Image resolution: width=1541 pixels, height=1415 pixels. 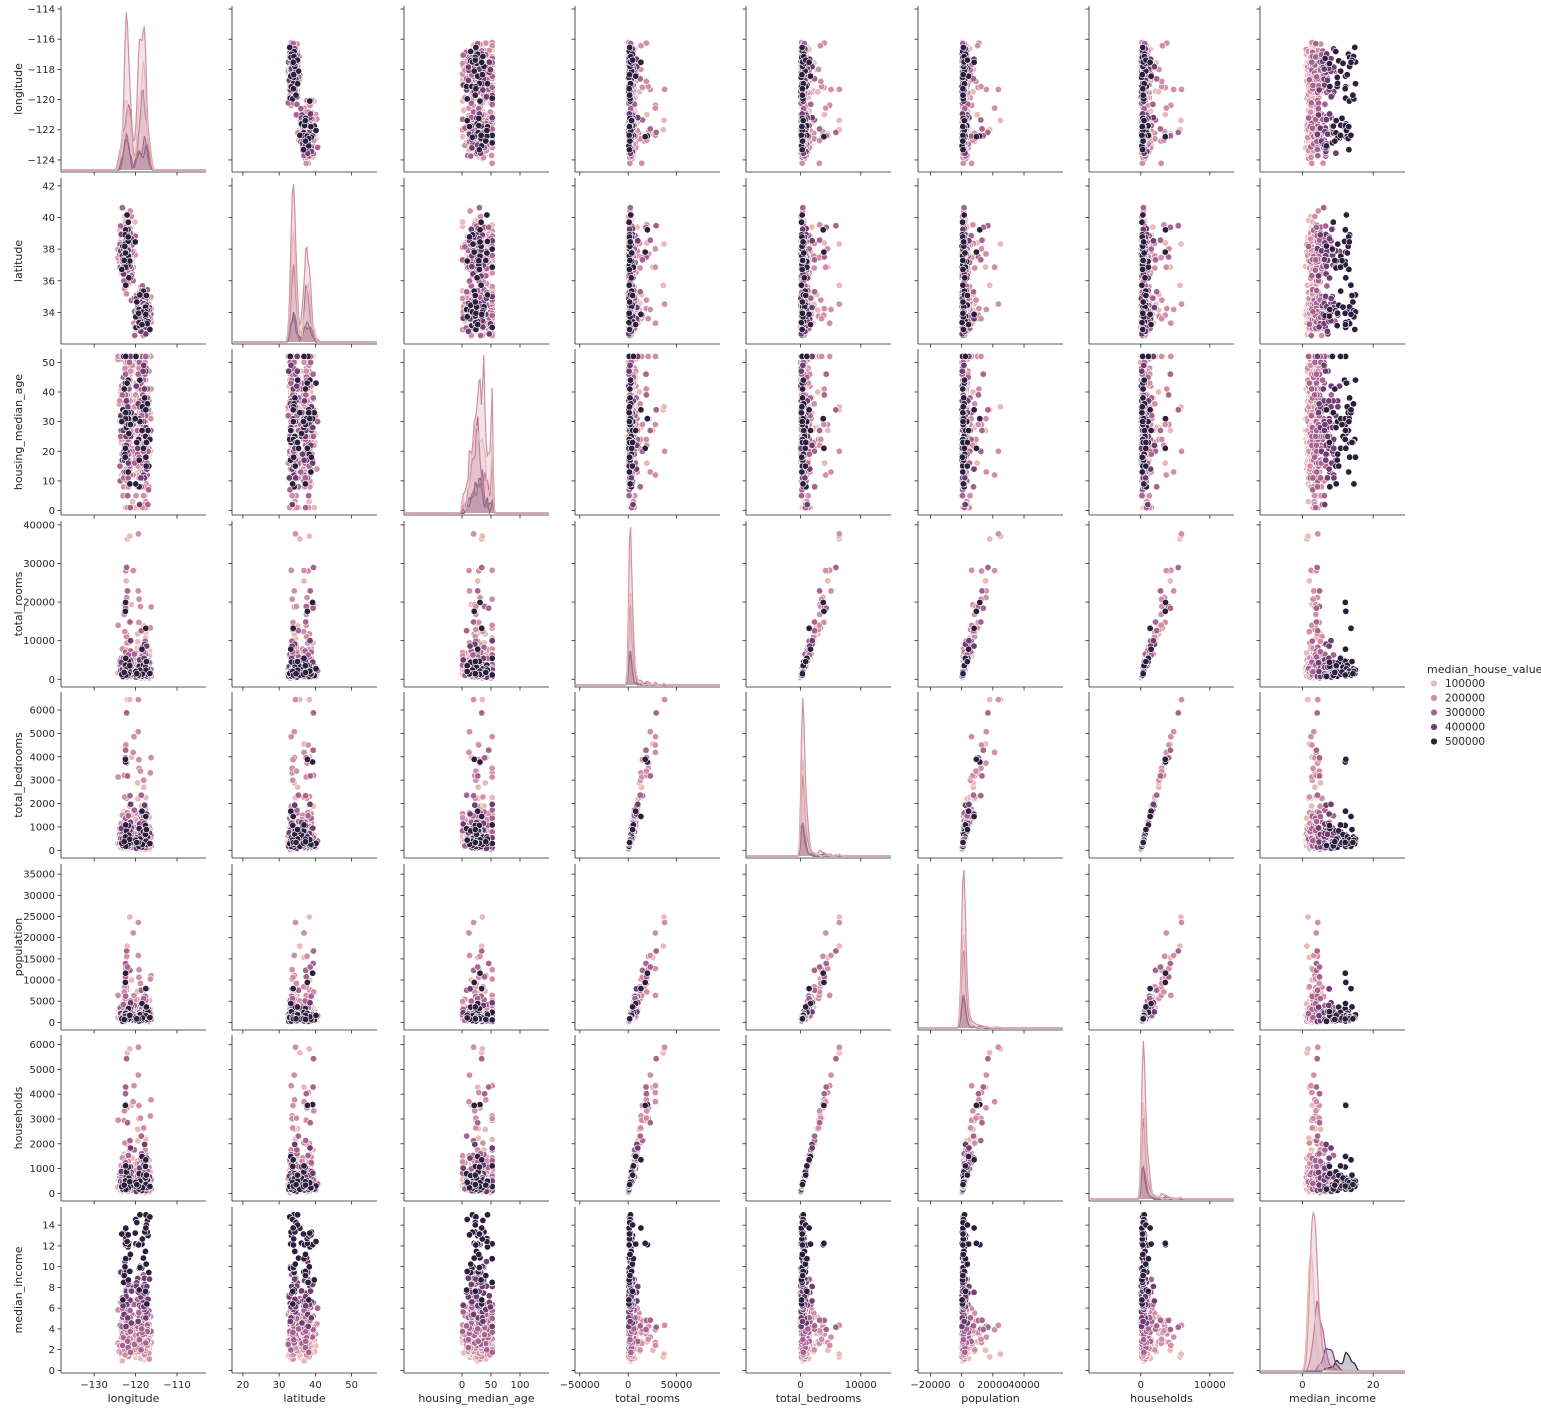 I want to click on panel-longitude-vs-latitude, so click(x=303, y=91).